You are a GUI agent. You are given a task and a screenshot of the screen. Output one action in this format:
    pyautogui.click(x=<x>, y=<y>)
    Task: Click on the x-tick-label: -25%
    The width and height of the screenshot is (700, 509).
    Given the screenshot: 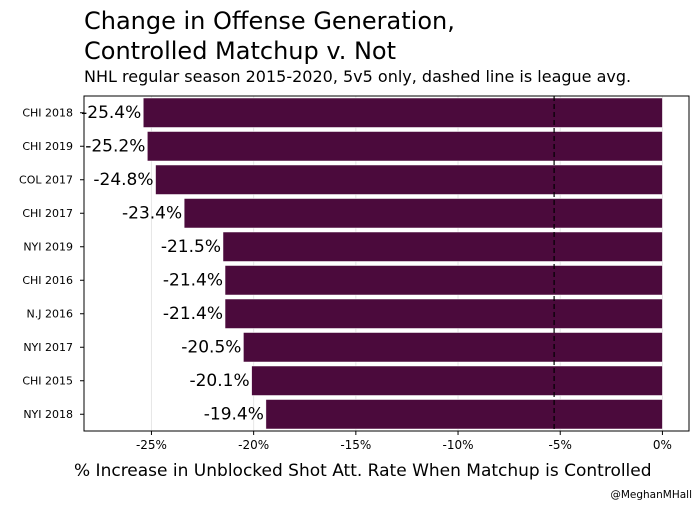 What is the action you would take?
    pyautogui.click(x=151, y=445)
    